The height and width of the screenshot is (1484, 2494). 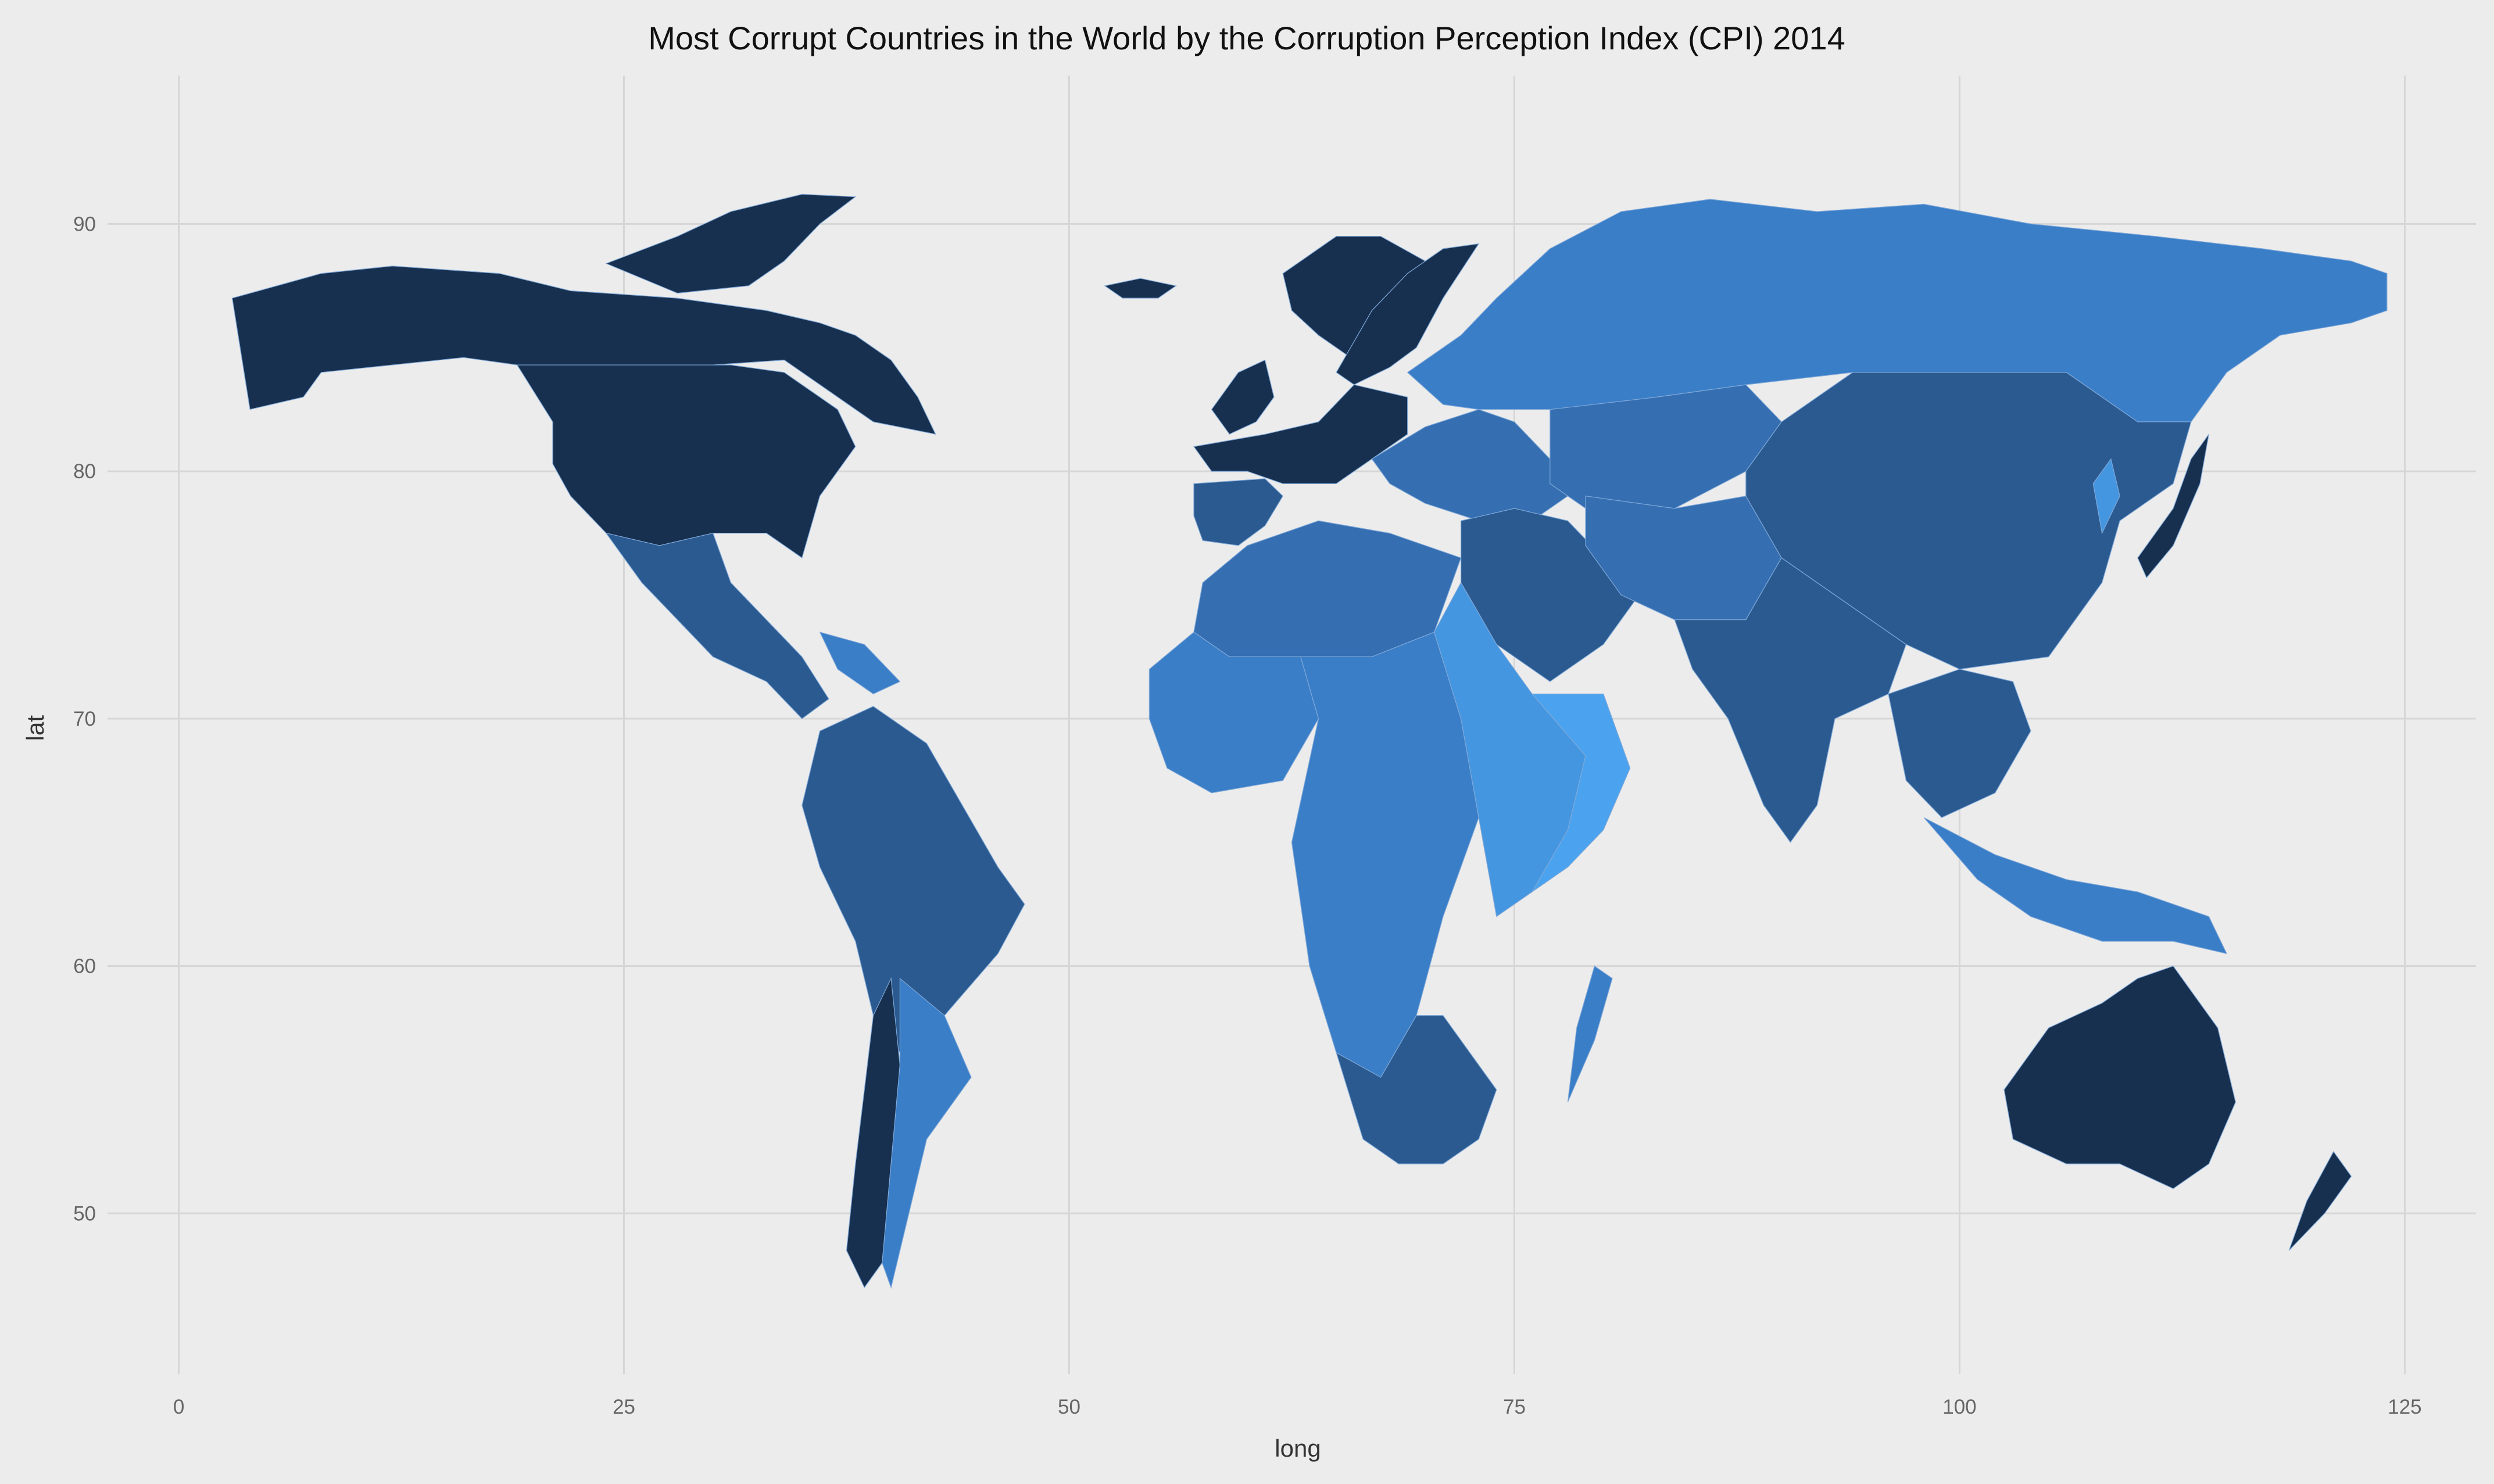 I want to click on country-region-western-europe, so click(x=1300, y=434).